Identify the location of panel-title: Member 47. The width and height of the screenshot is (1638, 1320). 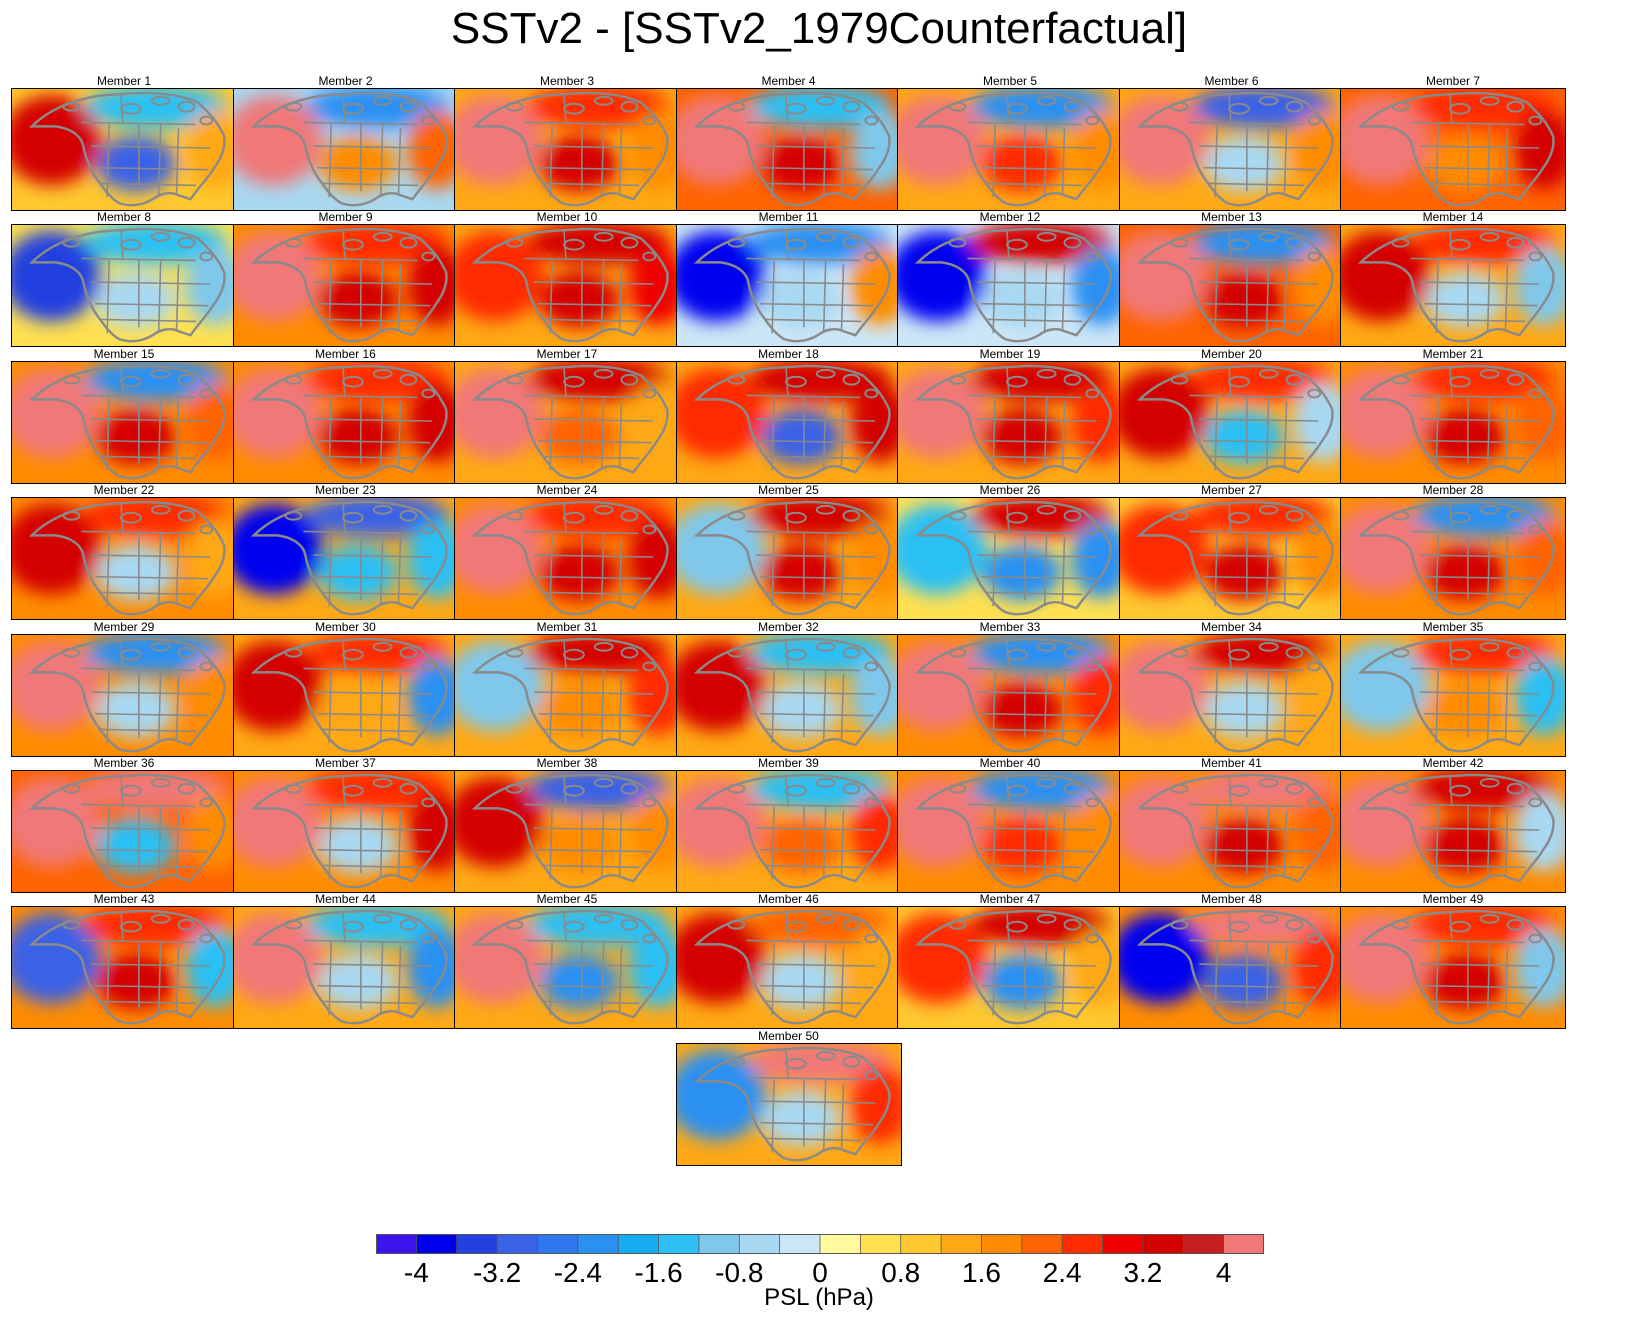
(1010, 899).